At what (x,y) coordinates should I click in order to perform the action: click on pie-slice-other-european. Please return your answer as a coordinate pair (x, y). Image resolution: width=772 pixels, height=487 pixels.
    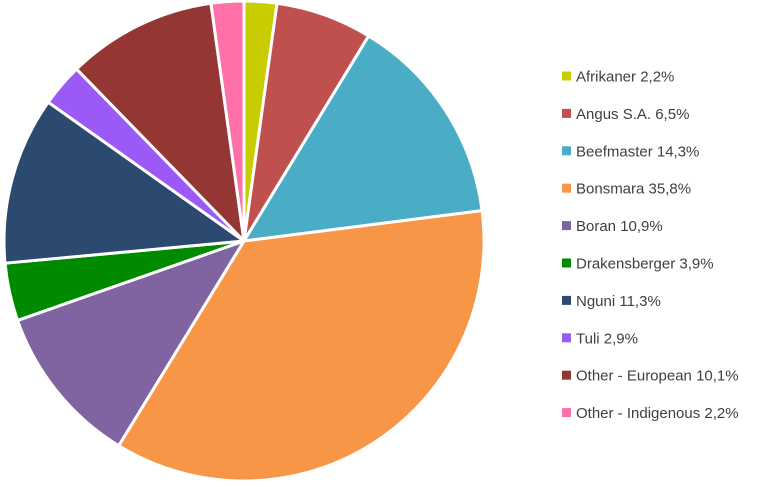
    Looking at the image, I should click on (160, 122).